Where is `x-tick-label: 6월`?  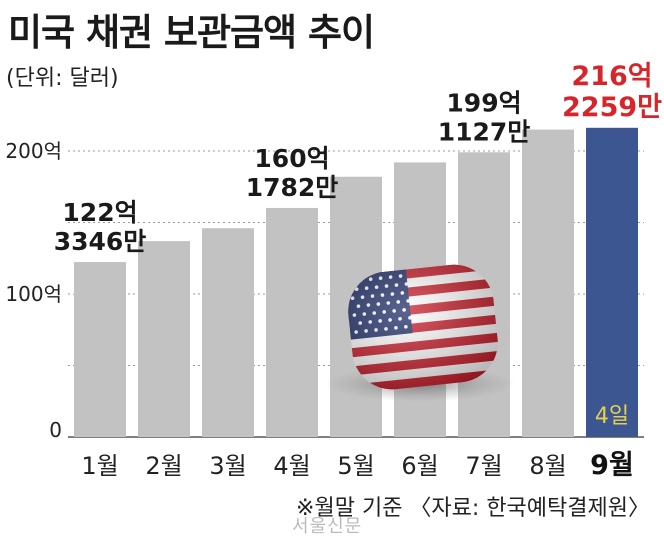
x-tick-label: 6월 is located at coordinates (419, 466).